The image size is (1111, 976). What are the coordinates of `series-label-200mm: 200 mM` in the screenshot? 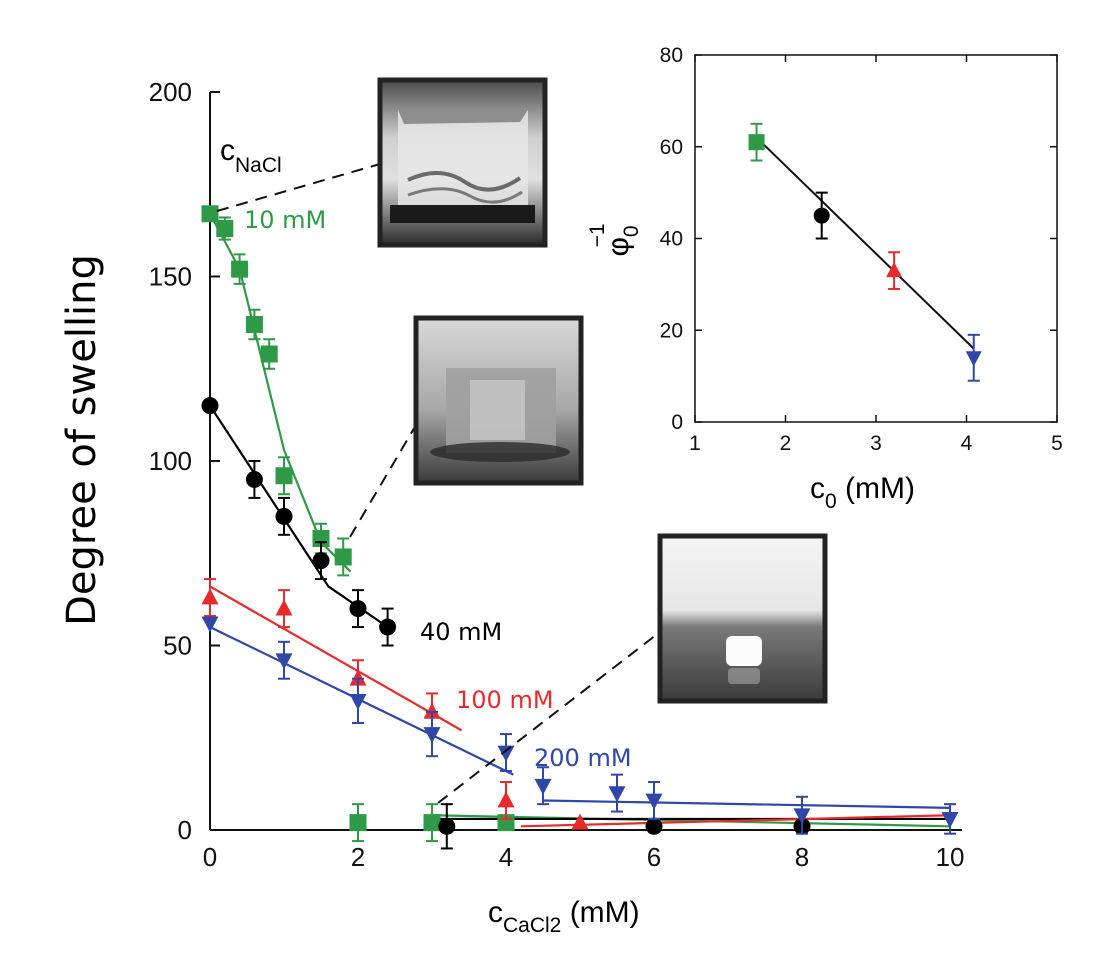 It's located at (583, 758).